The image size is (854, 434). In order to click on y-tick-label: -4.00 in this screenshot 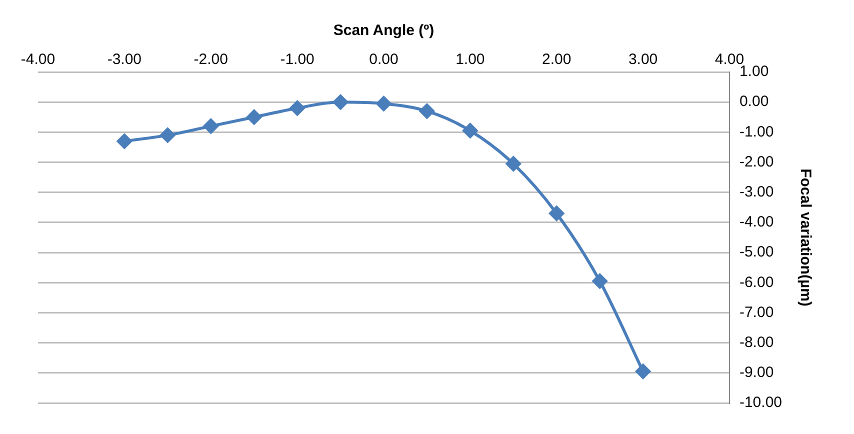, I will do `click(756, 222)`.